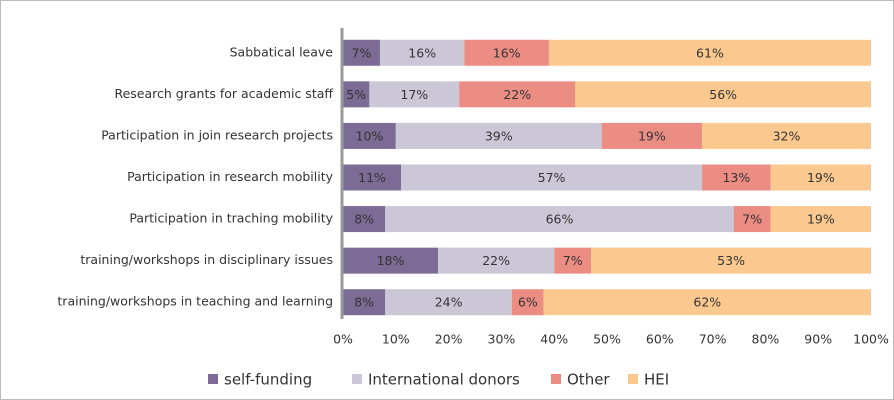  Describe the element at coordinates (818, 339) in the screenshot. I see `x-tick-label: 90%` at that location.